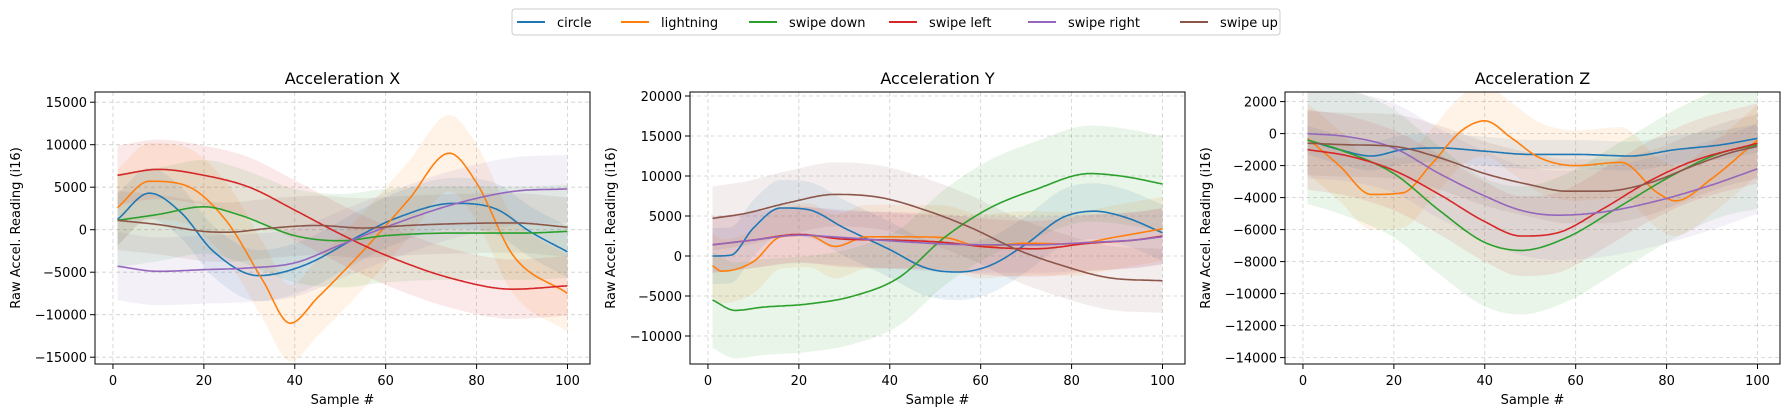 The height and width of the screenshot is (418, 1790). I want to click on legend-entry-lightning: lightning, so click(669, 23).